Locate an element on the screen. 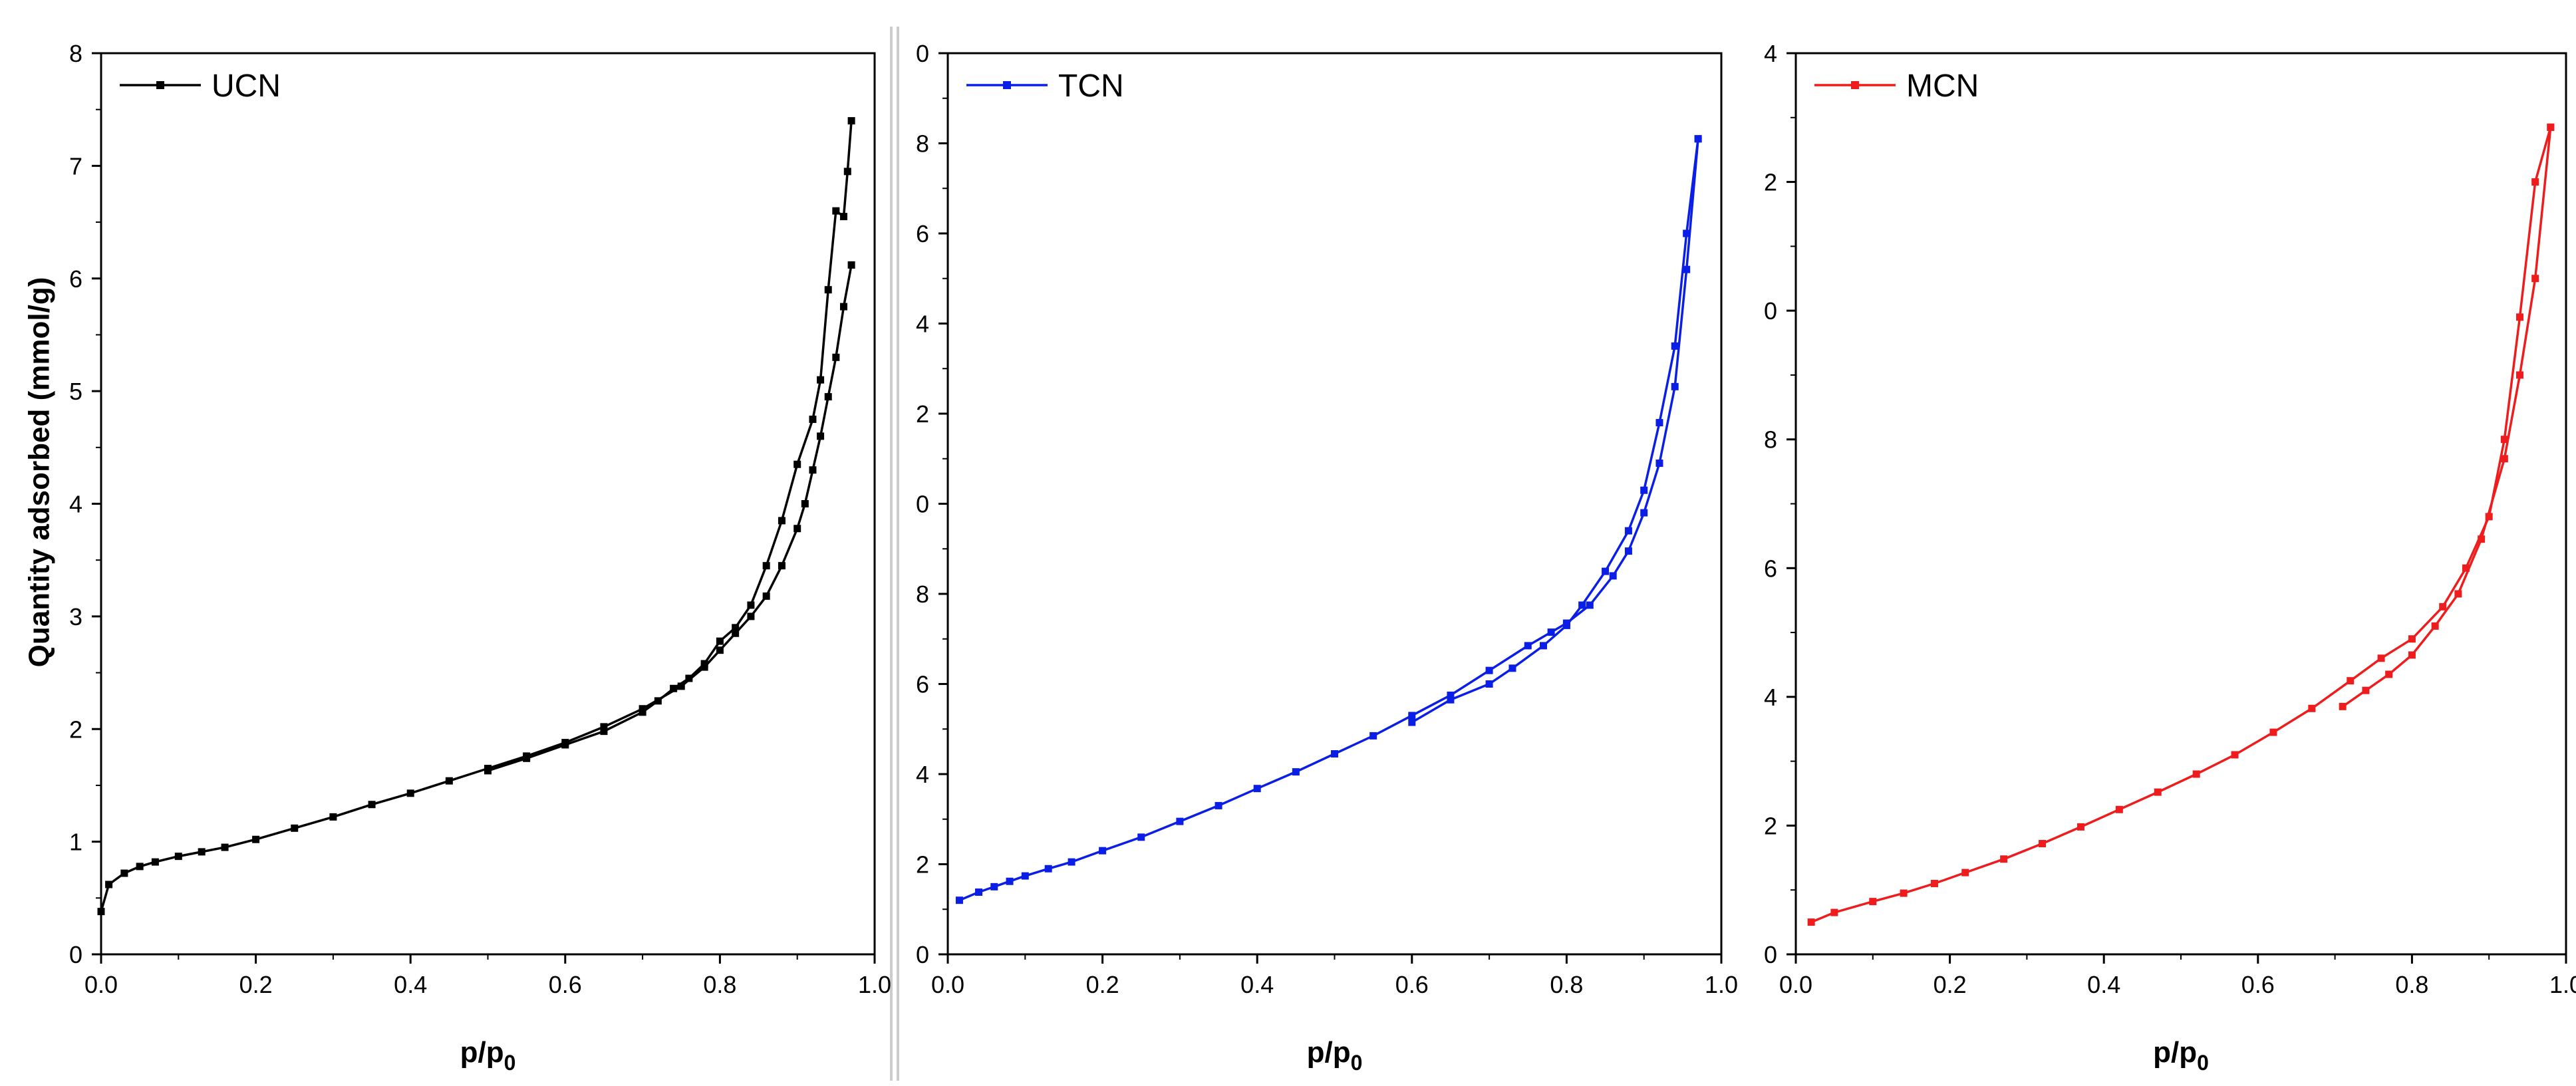 The width and height of the screenshot is (2576, 1086). x-axis-title: p/p0 is located at coordinates (488, 1055).